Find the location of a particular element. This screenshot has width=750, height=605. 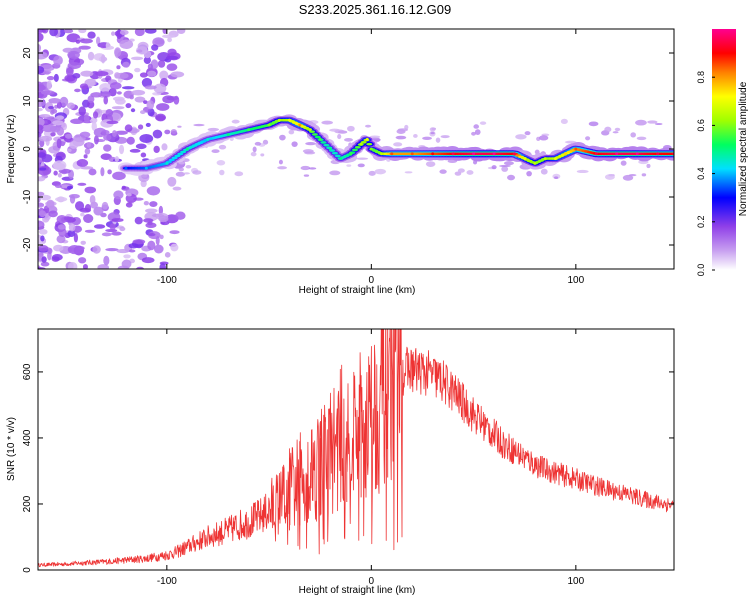

colorbar-tick-label: 0.6 is located at coordinates (701, 125).